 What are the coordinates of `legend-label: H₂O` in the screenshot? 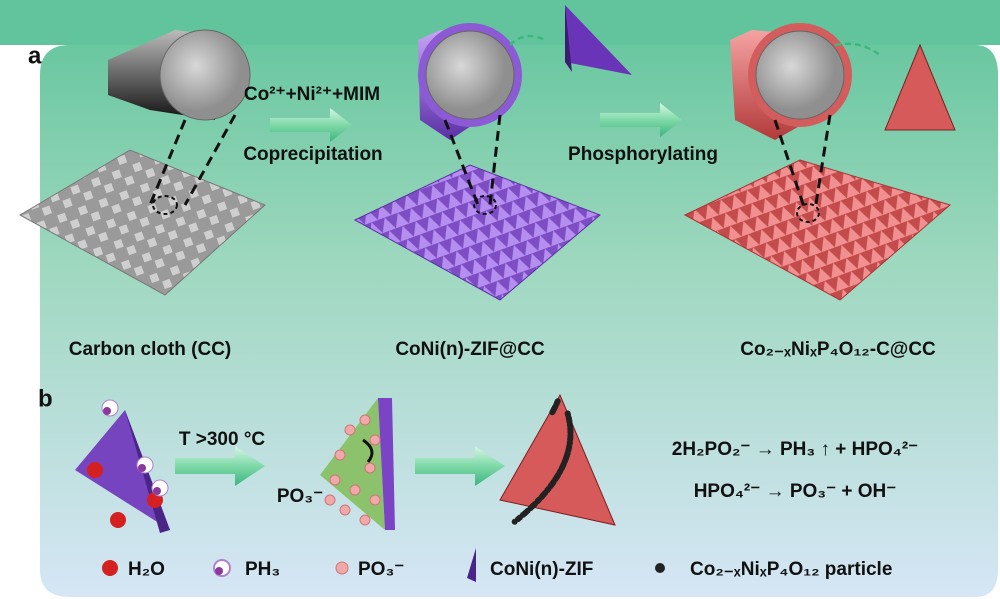 It's located at (146, 569).